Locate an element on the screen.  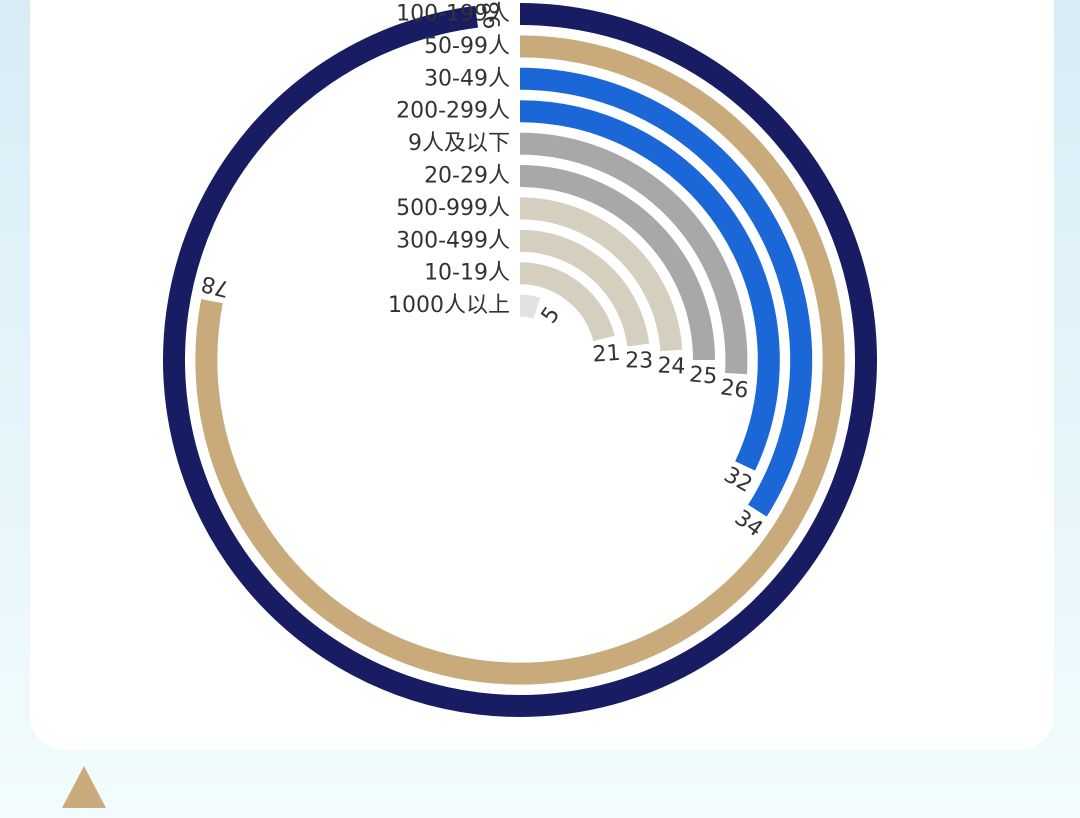
value-label-9-or-less: 26 is located at coordinates (734, 389).